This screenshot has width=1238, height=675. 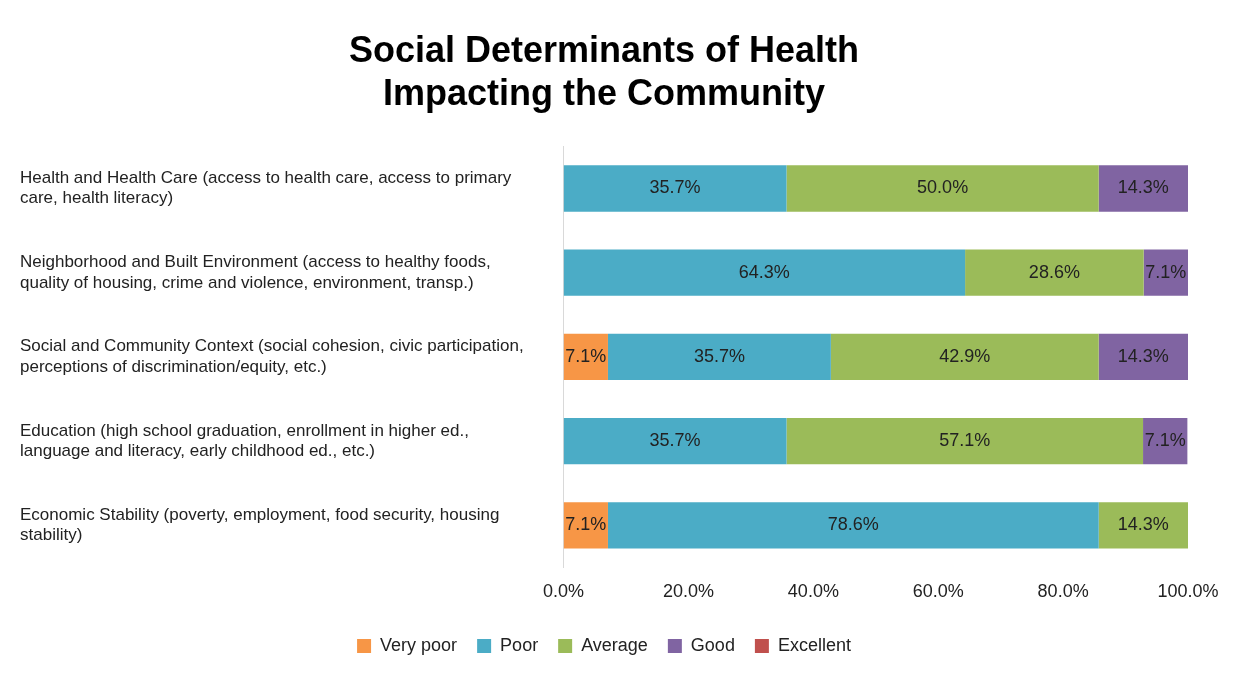 What do you see at coordinates (813, 591) in the screenshot?
I see `x-tick-label: 40.0%` at bounding box center [813, 591].